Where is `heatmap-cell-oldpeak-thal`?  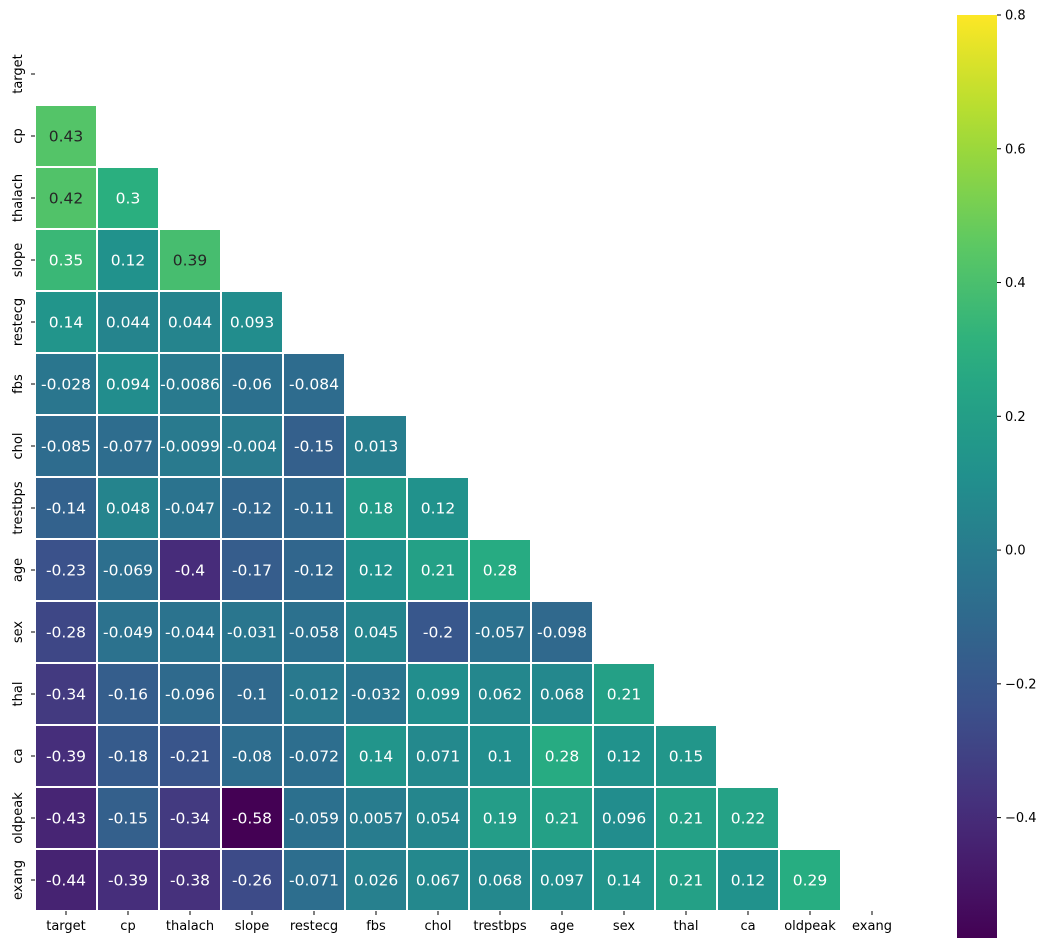 heatmap-cell-oldpeak-thal is located at coordinates (686, 818).